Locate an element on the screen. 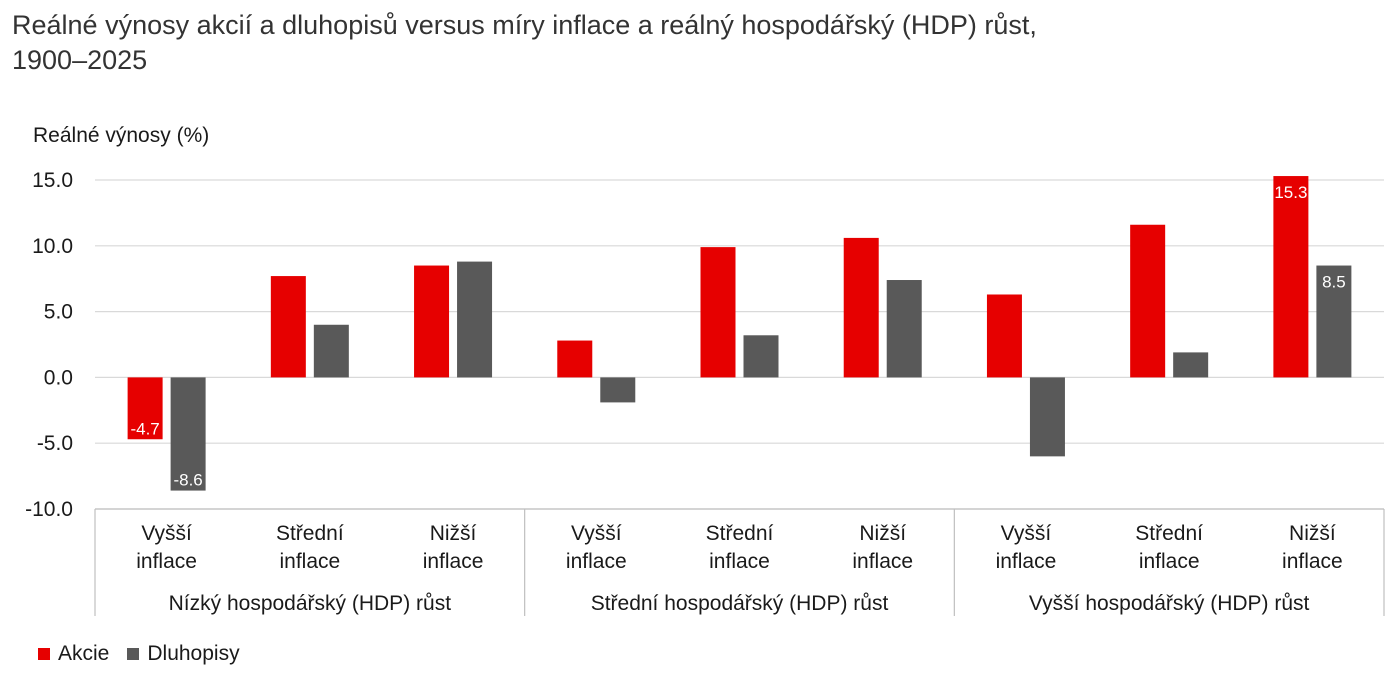 The image size is (1386, 674). y-tick-label: 5.0 is located at coordinates (58, 312).